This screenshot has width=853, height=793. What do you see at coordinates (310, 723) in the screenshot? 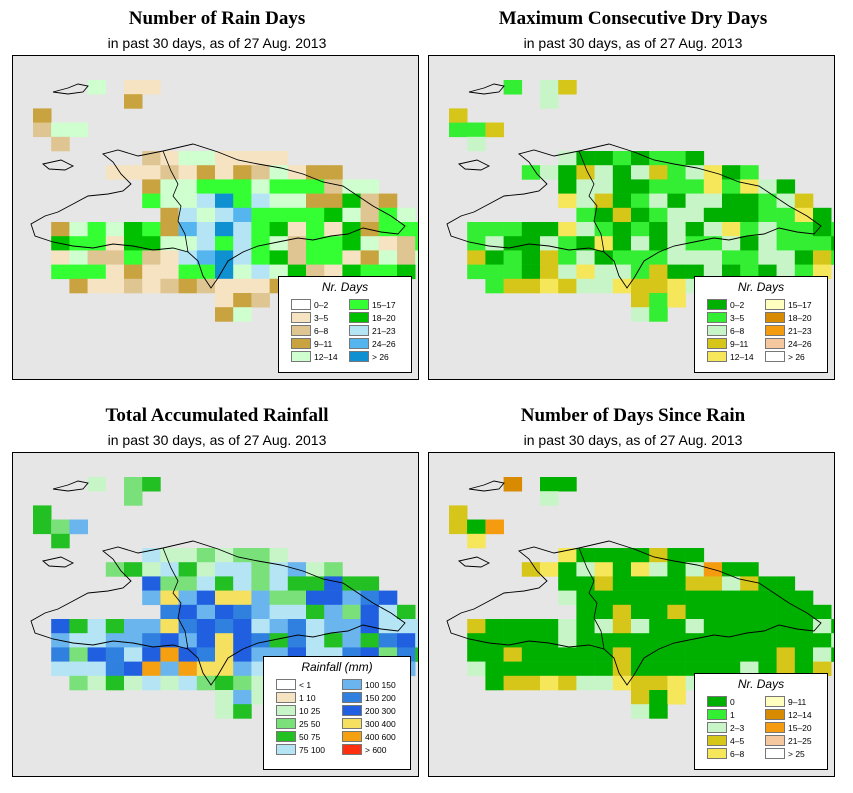
I see `legend-label: 25 50` at bounding box center [310, 723].